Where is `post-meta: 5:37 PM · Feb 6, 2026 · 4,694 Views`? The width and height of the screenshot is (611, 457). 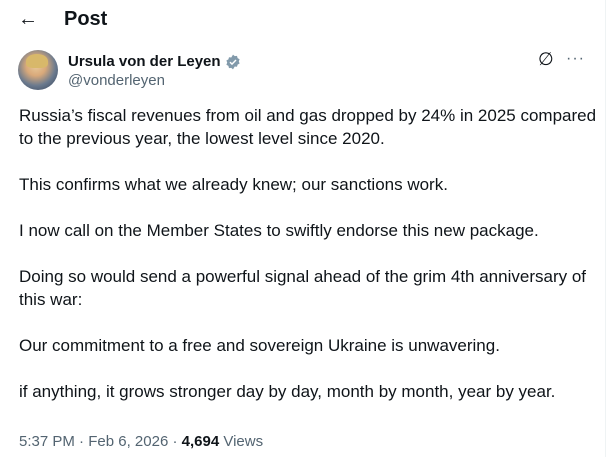 post-meta: 5:37 PM · Feb 6, 2026 · 4,694 Views is located at coordinates (141, 441).